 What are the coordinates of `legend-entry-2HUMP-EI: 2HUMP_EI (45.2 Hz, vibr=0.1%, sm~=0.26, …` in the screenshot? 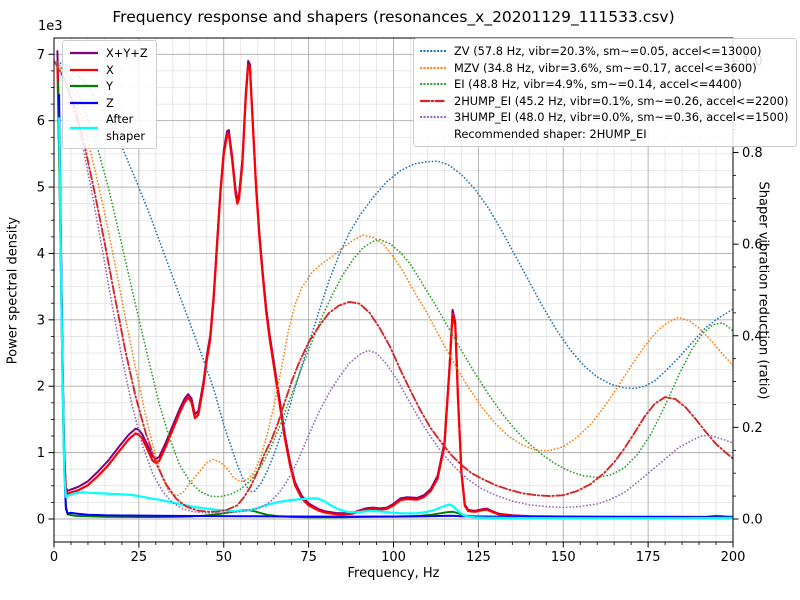 It's located at (604, 101).